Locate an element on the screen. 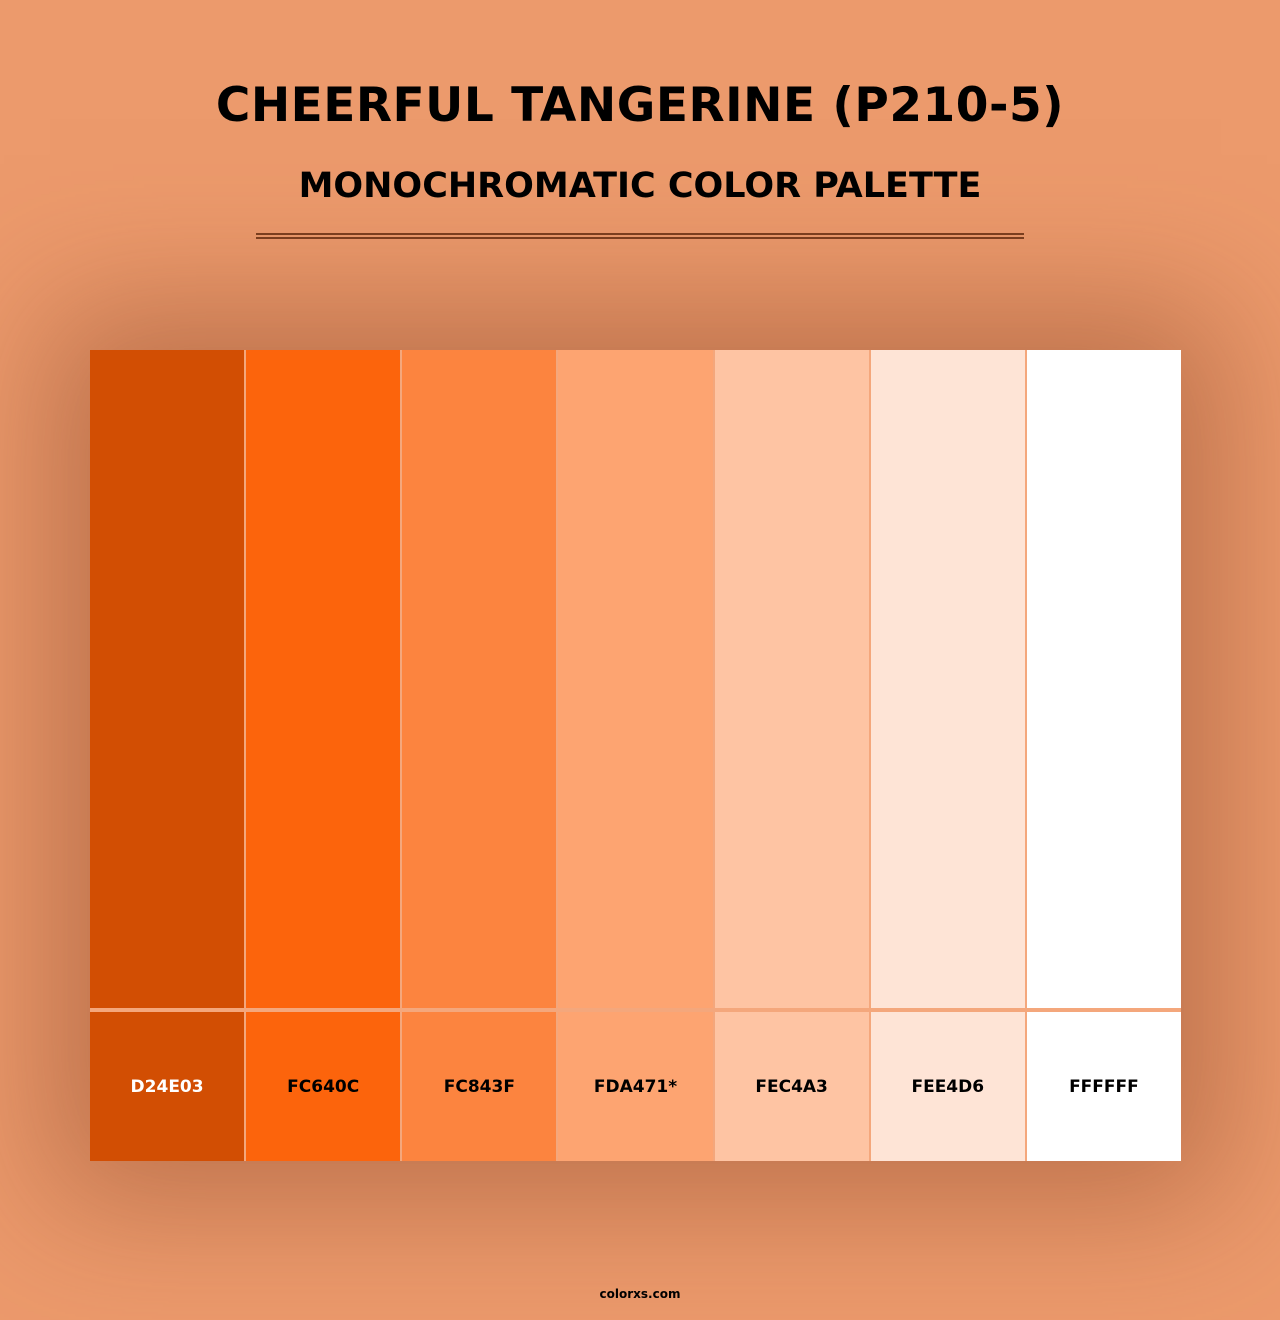  hex-label: FC640C is located at coordinates (323, 1086).